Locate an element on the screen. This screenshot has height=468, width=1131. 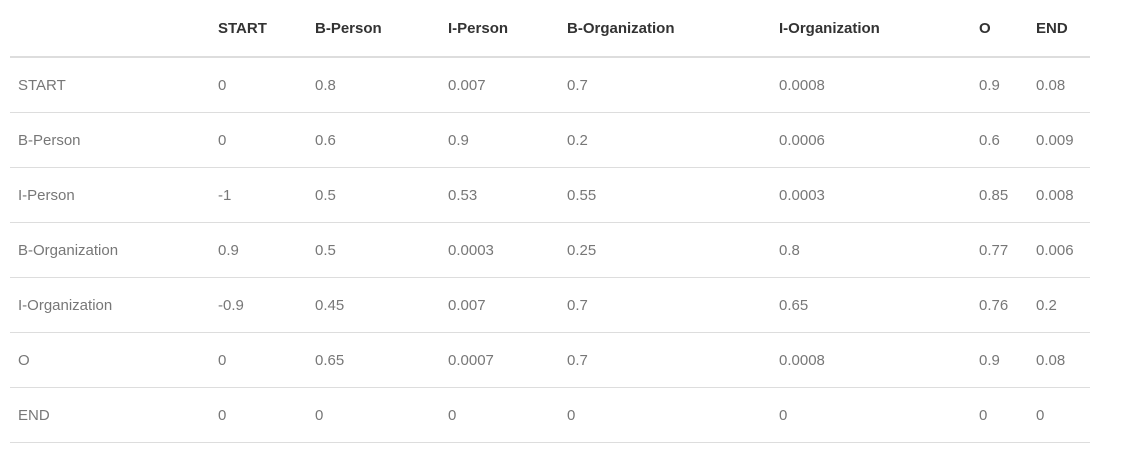
row-label: B-Person is located at coordinates (110, 140).